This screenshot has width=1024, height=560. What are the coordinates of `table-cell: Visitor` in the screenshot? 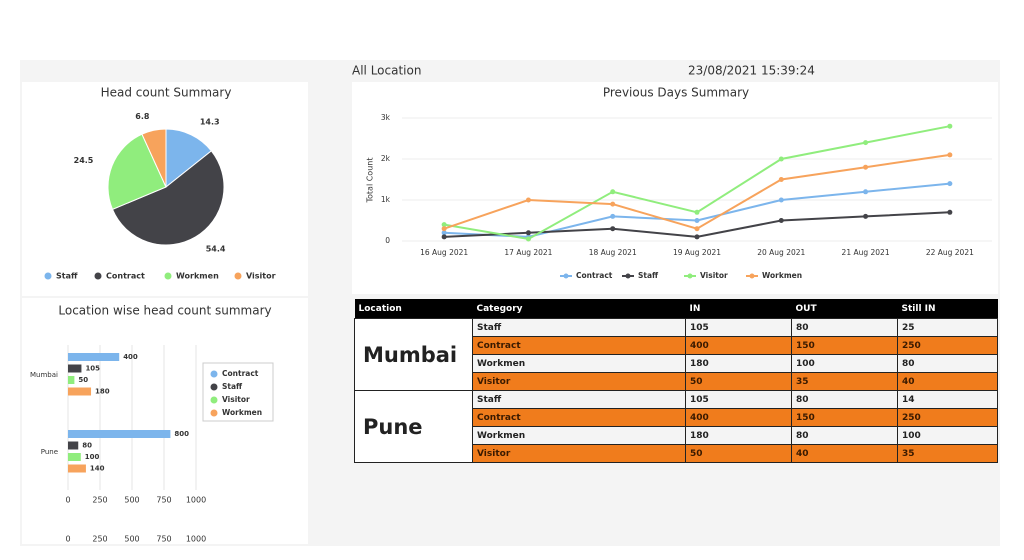 It's located at (579, 381).